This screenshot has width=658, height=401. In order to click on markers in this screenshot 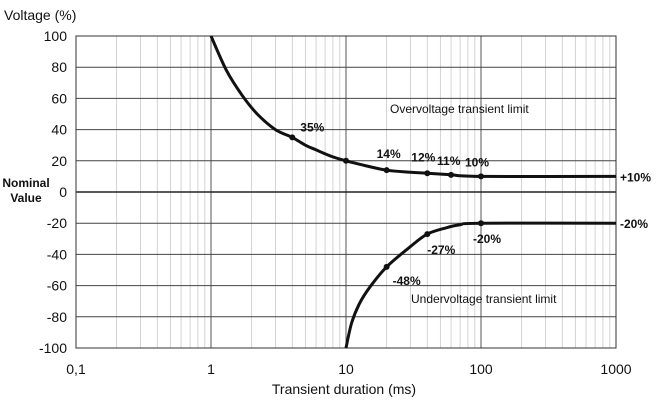, I will do `click(386, 202)`.